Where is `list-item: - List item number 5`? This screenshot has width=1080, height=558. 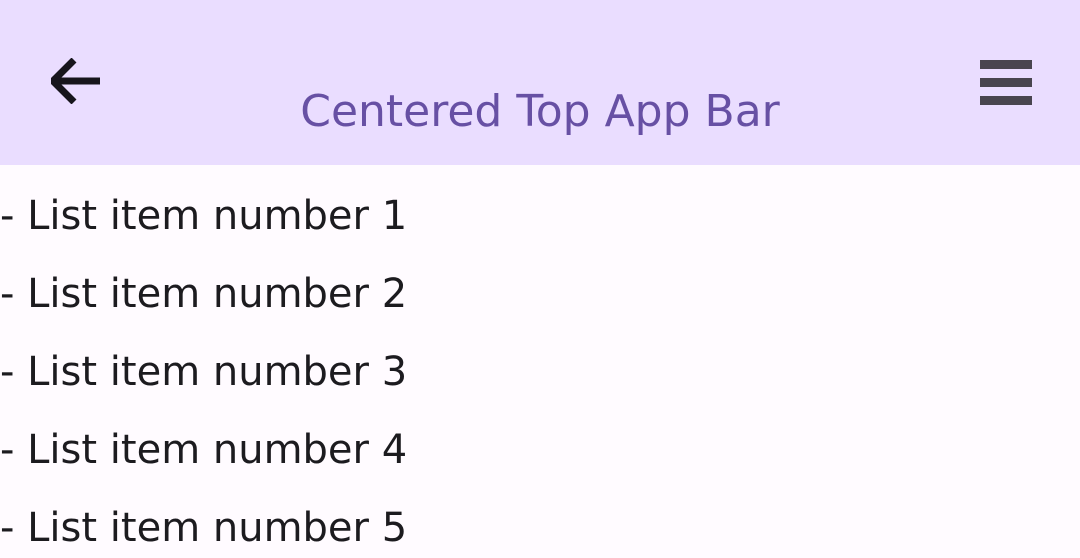 list-item: - List item number 5 is located at coordinates (204, 528).